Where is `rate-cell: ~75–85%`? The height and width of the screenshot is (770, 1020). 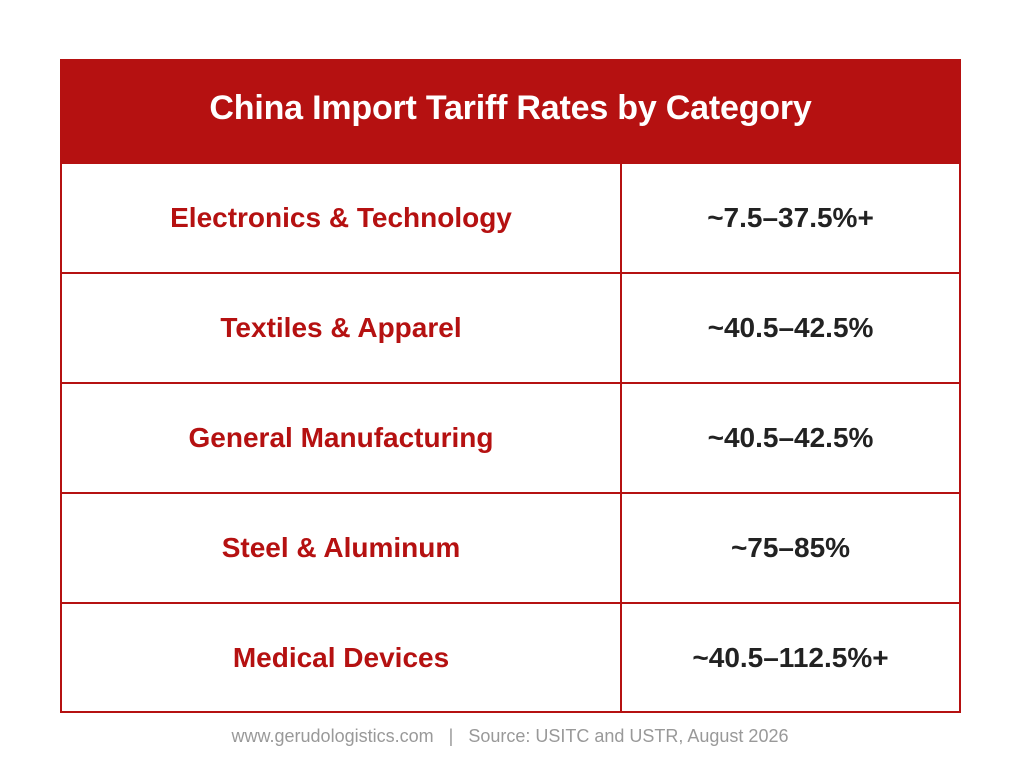 rate-cell: ~75–85% is located at coordinates (790, 547).